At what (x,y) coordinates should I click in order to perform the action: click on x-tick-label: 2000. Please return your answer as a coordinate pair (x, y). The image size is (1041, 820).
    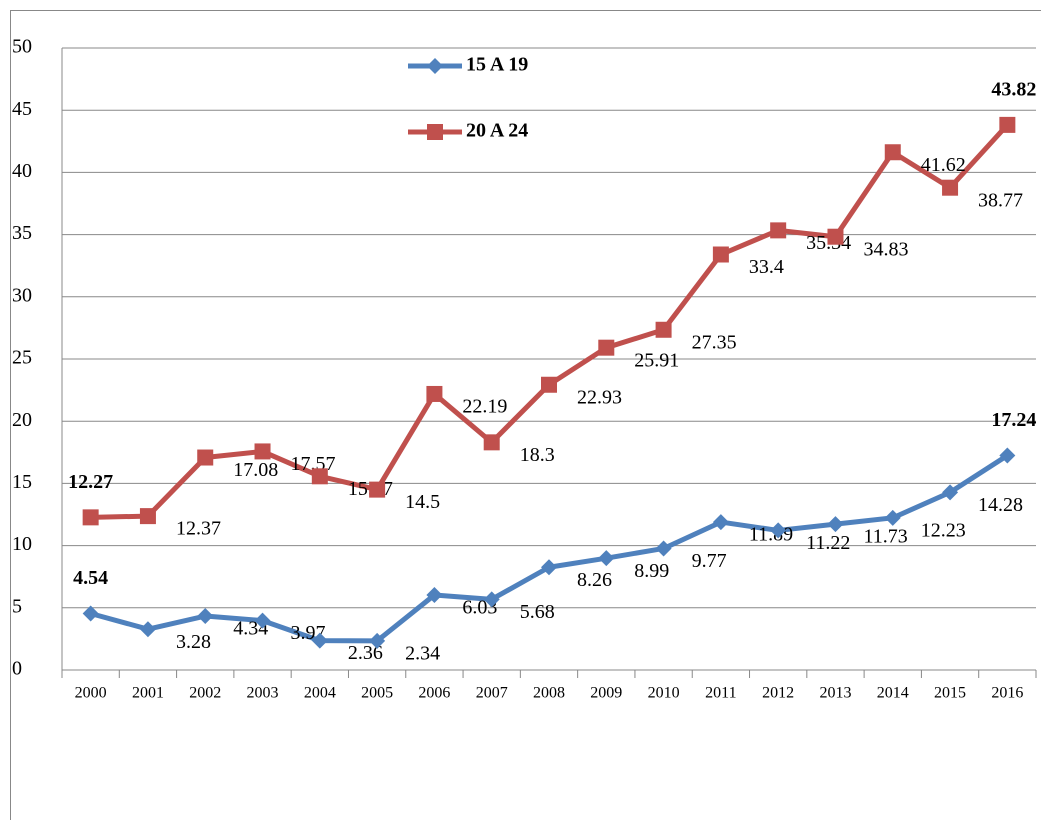
    Looking at the image, I should click on (91, 693).